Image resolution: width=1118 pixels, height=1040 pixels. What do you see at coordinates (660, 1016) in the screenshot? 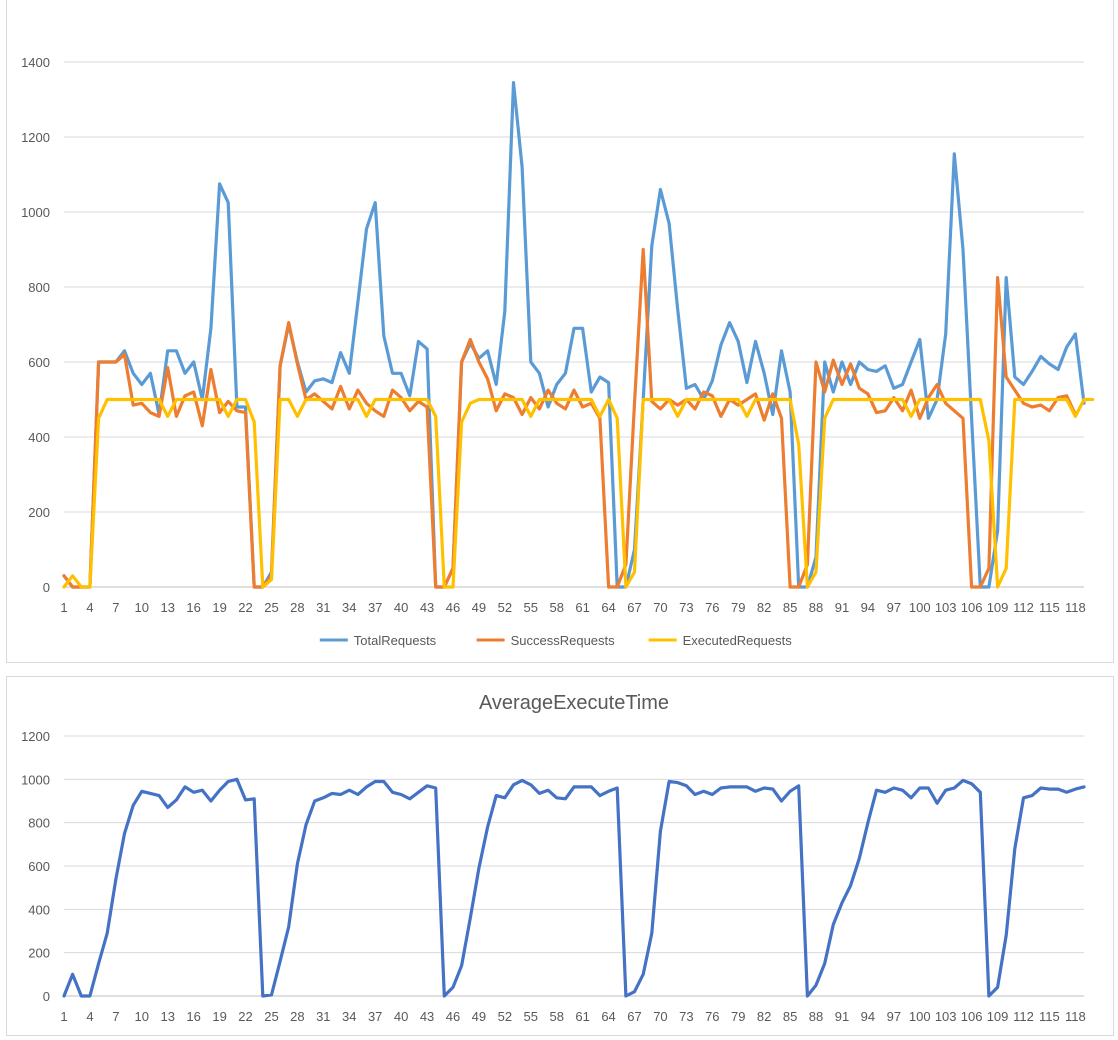
I see `x-tick-label: 70` at bounding box center [660, 1016].